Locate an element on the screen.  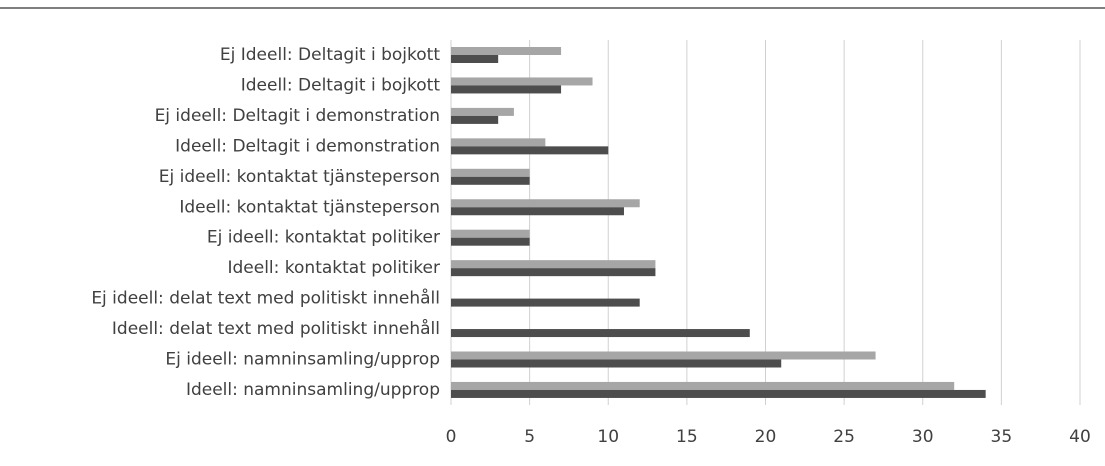
y-tick-label: Ideell: Deltagit i bojkott is located at coordinates (341, 85).